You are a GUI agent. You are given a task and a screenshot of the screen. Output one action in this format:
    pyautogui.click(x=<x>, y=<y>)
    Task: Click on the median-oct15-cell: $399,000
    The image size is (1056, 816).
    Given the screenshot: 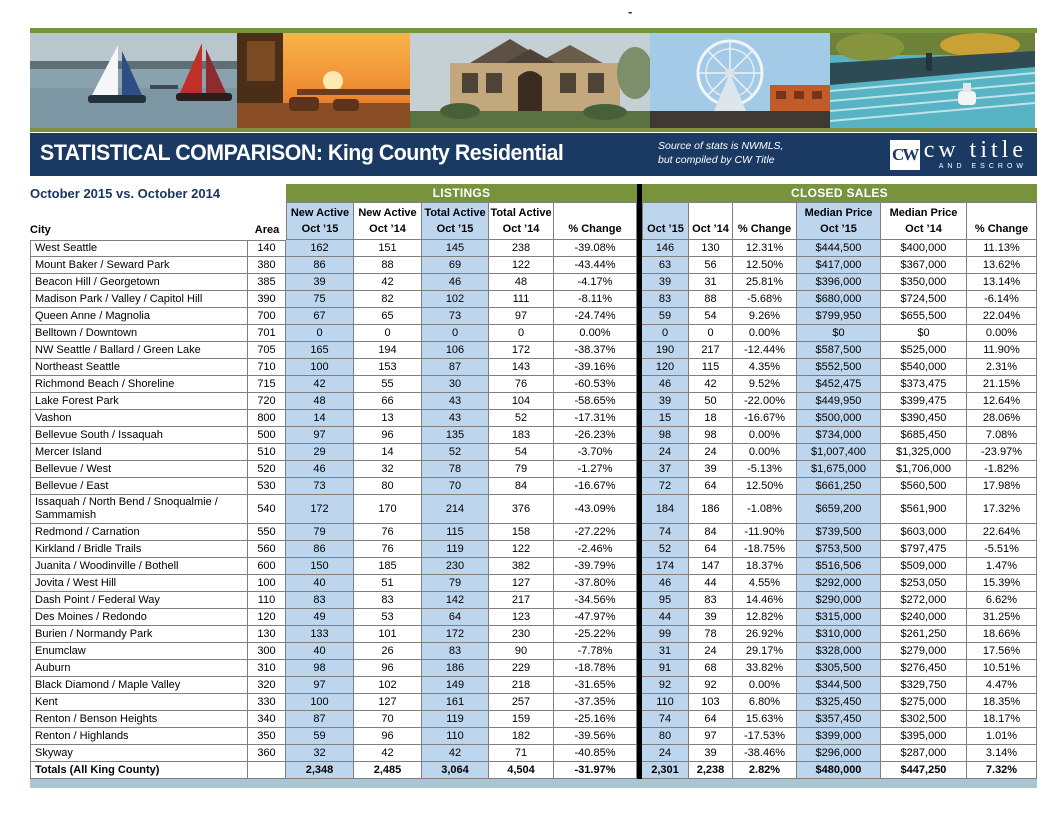 What is the action you would take?
    pyautogui.click(x=839, y=736)
    